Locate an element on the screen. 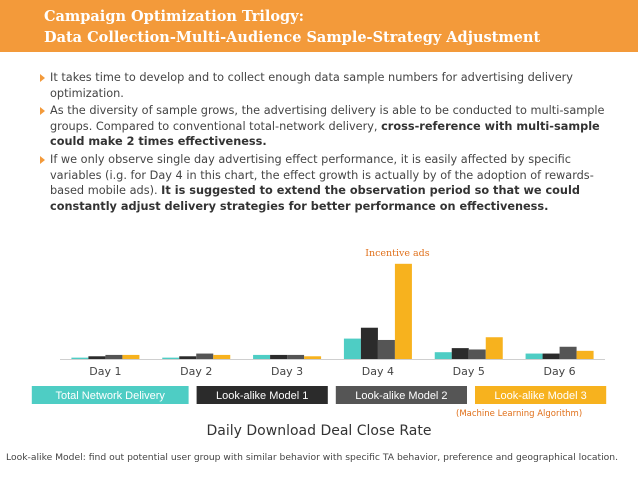 The width and height of the screenshot is (638, 479). legend-label: Look-alike Model 1 is located at coordinates (262, 396).